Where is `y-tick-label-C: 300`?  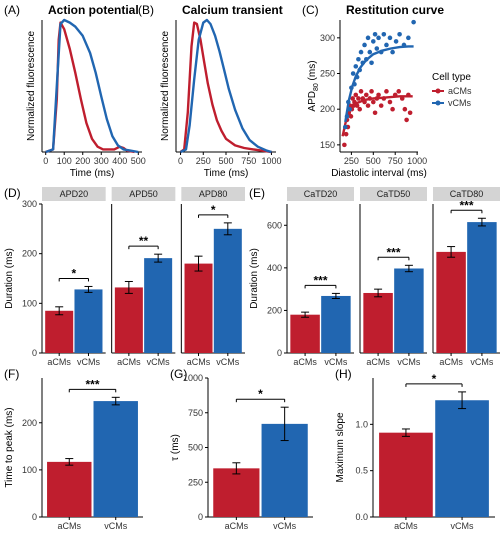
y-tick-label-C: 300 is located at coordinates (327, 38).